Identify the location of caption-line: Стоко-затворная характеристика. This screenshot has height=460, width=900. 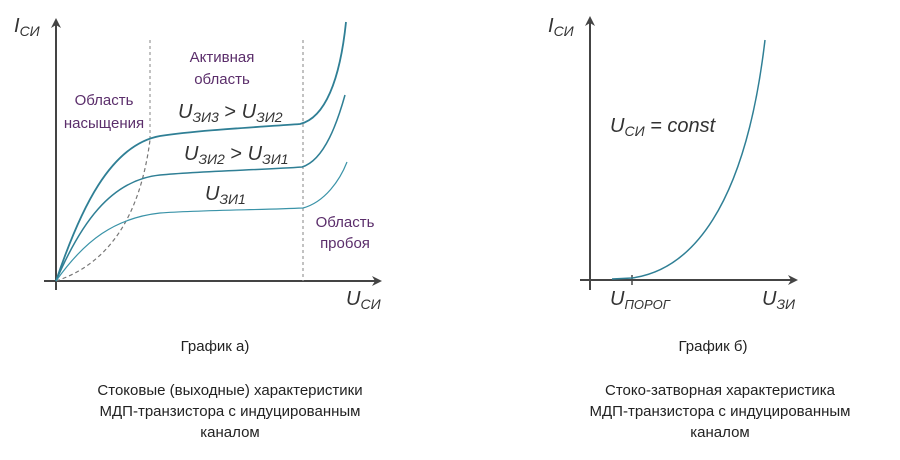
(720, 390).